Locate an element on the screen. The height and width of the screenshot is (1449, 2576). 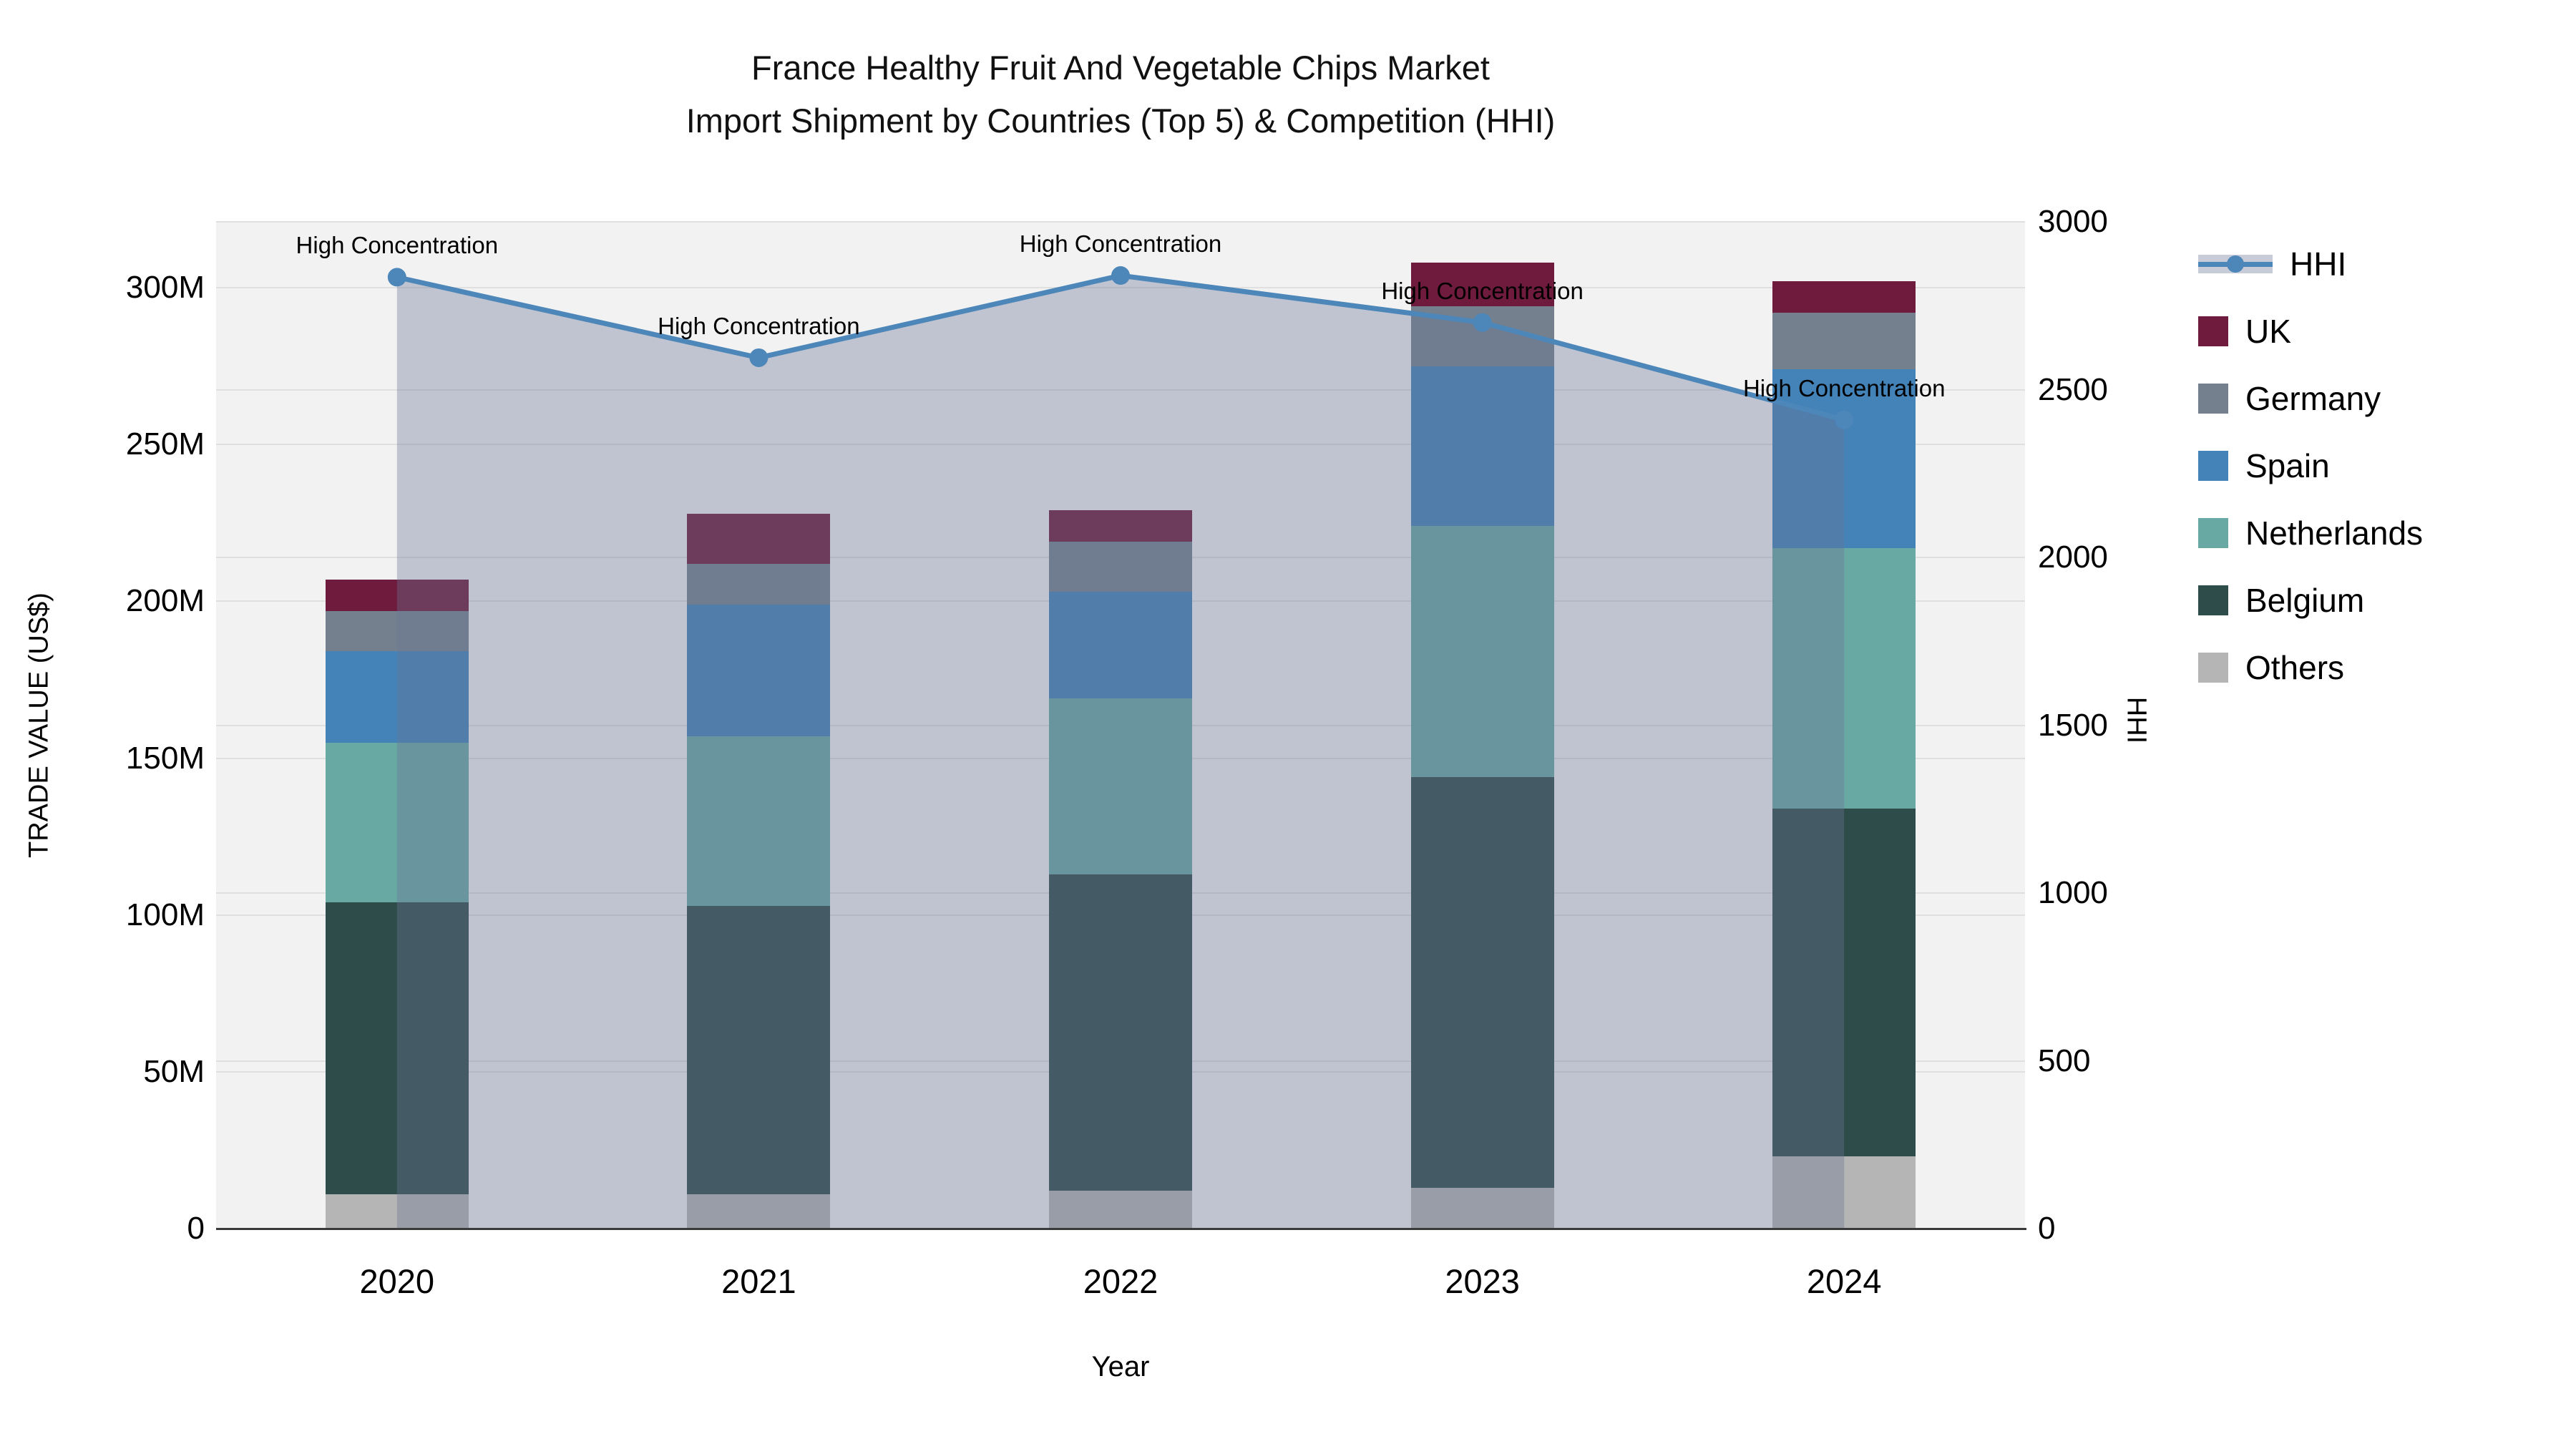
legend-swatch-netherlands is located at coordinates (2213, 533).